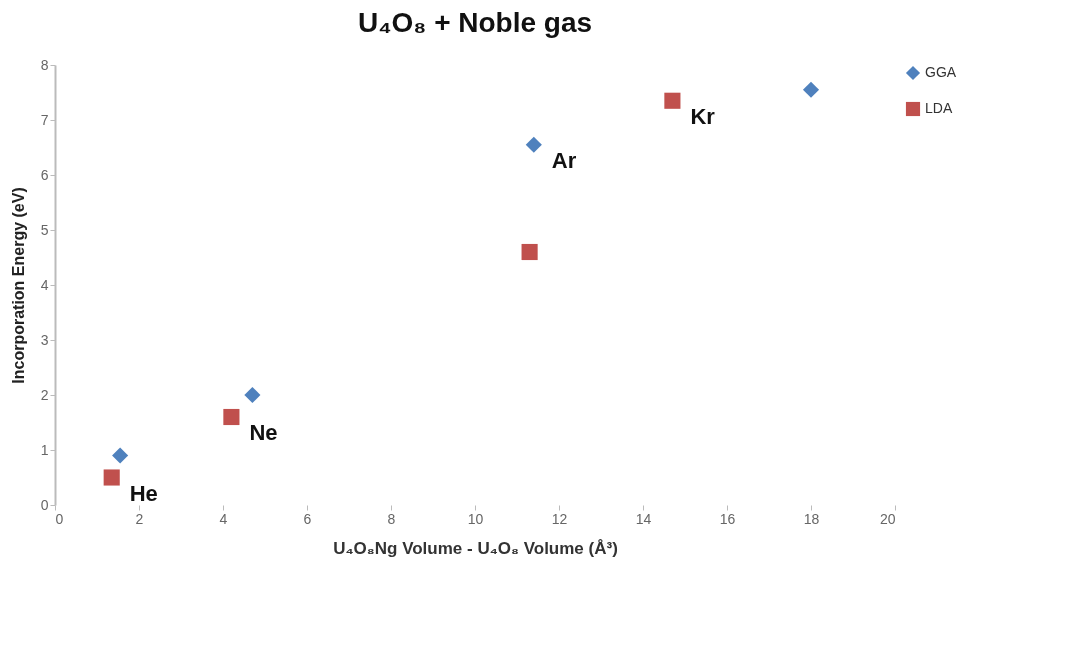  I want to click on x-tick-label: 12, so click(559, 518).